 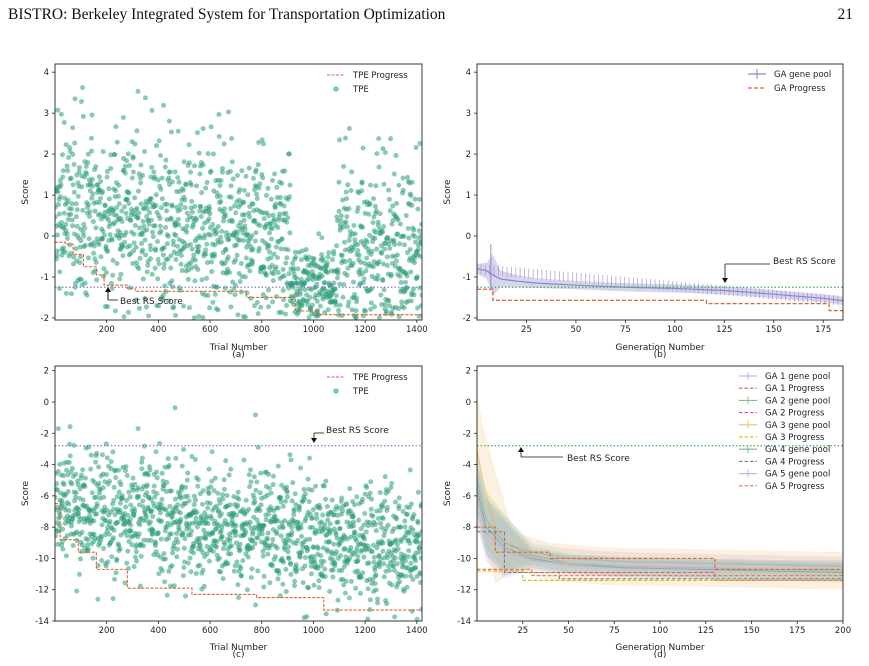 I want to click on x-tick-label: 600, so click(x=210, y=631).